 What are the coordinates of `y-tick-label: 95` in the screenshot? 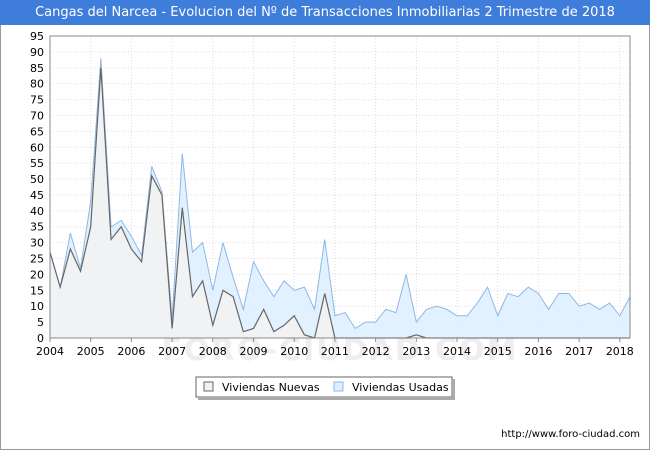 It's located at (37, 36).